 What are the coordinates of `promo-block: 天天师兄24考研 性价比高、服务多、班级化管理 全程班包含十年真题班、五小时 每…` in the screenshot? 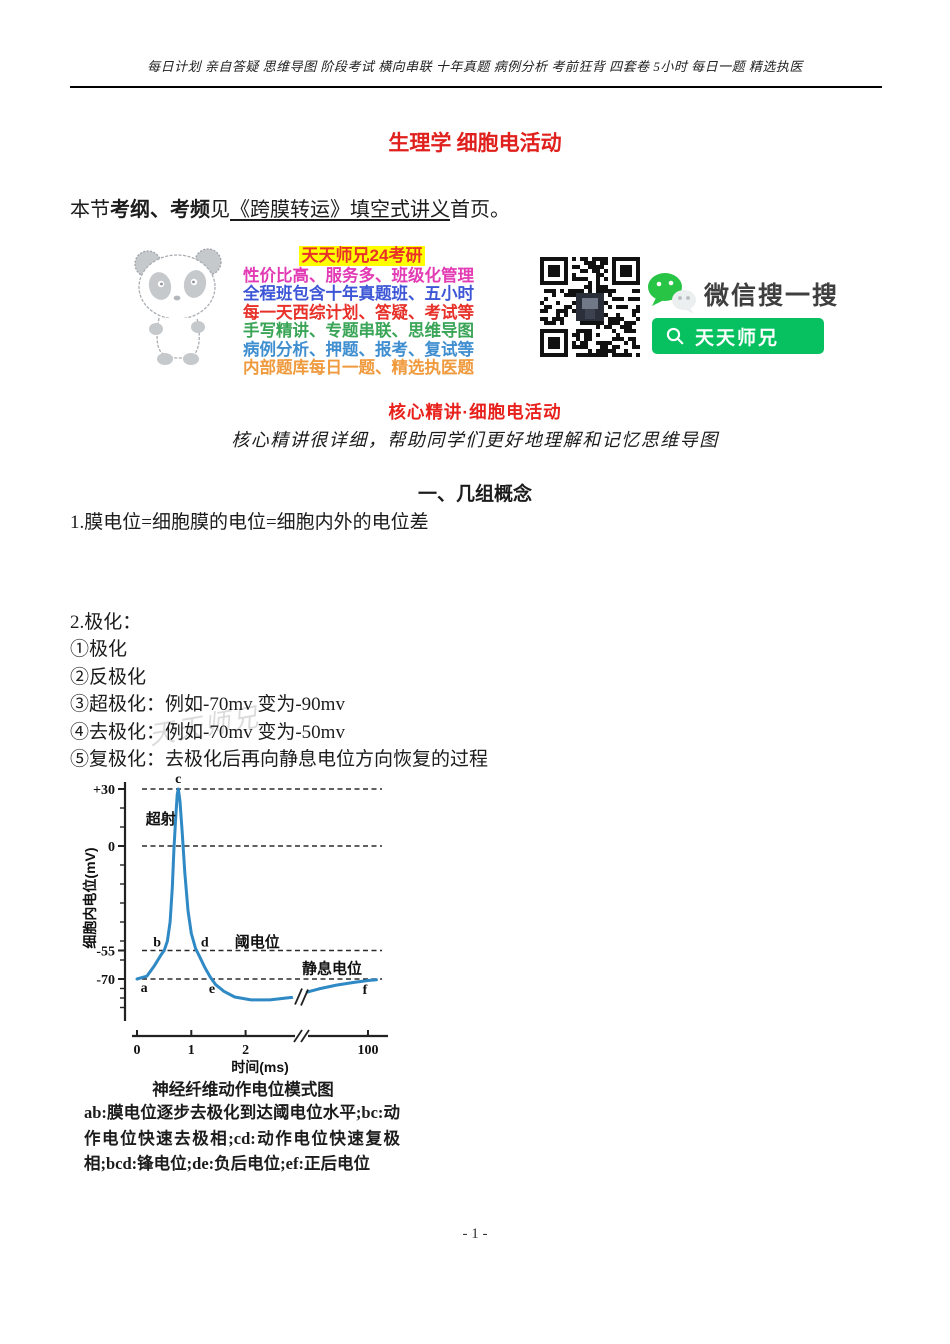 It's located at (362, 311).